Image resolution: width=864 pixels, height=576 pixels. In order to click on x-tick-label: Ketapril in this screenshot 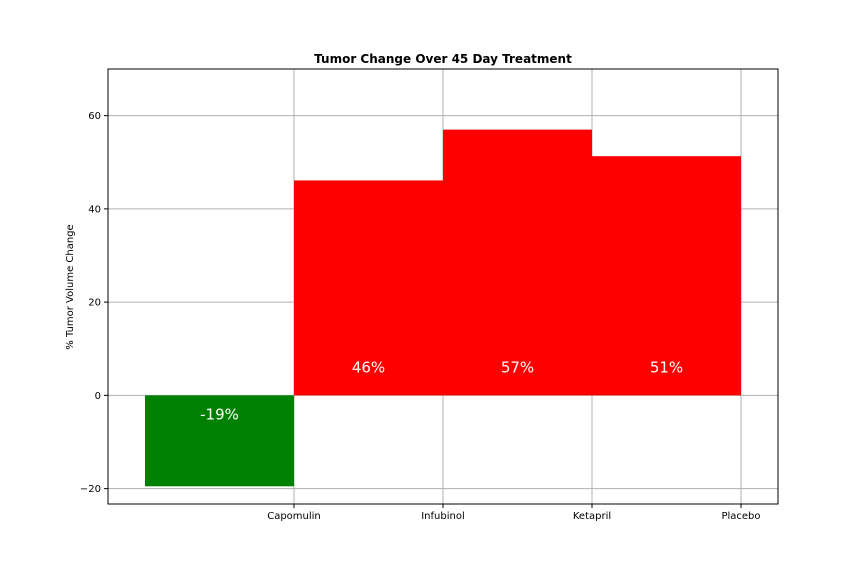, I will do `click(592, 516)`.